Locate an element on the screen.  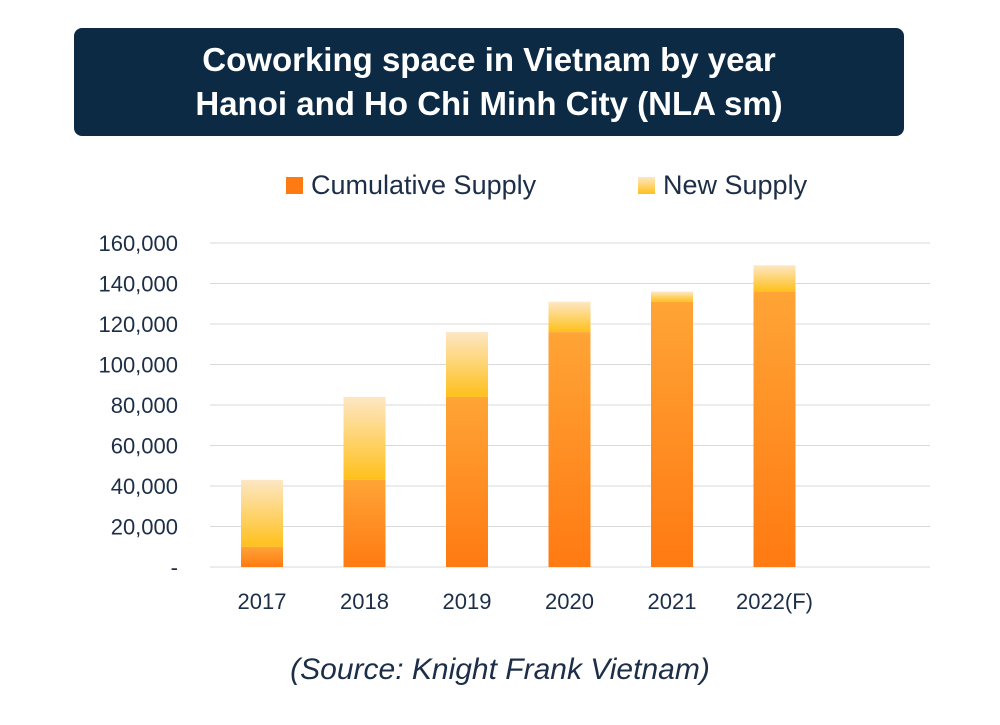
legend-swatch-new is located at coordinates (646, 185).